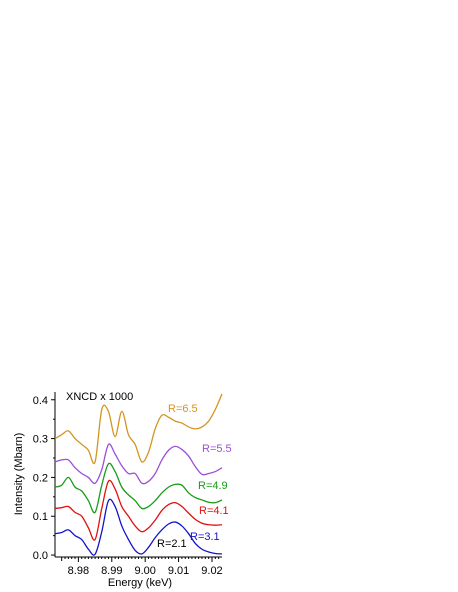 The width and height of the screenshot is (458, 592). Describe the element at coordinates (40, 440) in the screenshot. I see `y-tick-label: 0.3` at that location.